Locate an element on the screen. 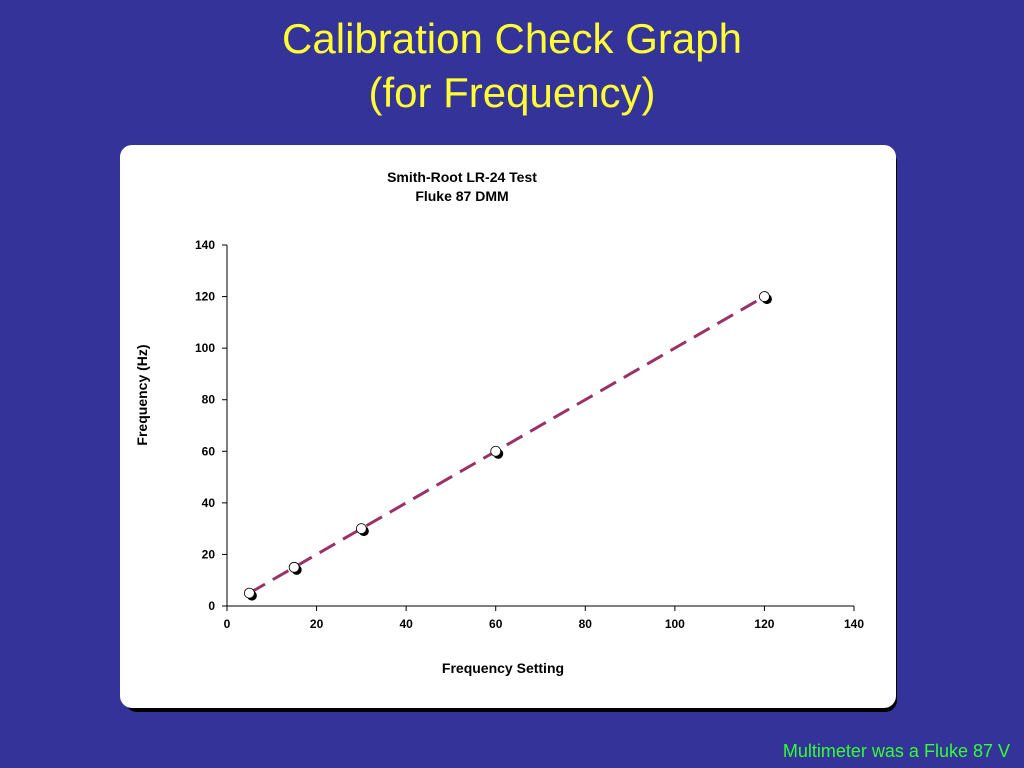 This screenshot has width=1024, height=768. y-tick-label: 40 is located at coordinates (209, 503).